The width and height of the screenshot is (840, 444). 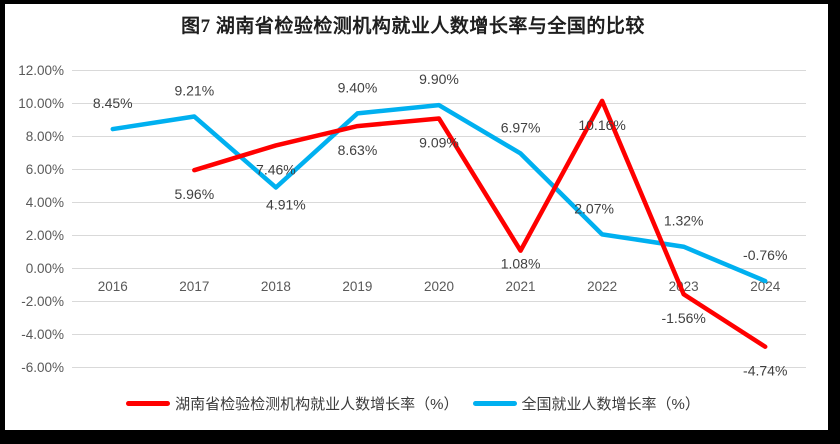 What do you see at coordinates (357, 286) in the screenshot?
I see `x-tick-label: 2019` at bounding box center [357, 286].